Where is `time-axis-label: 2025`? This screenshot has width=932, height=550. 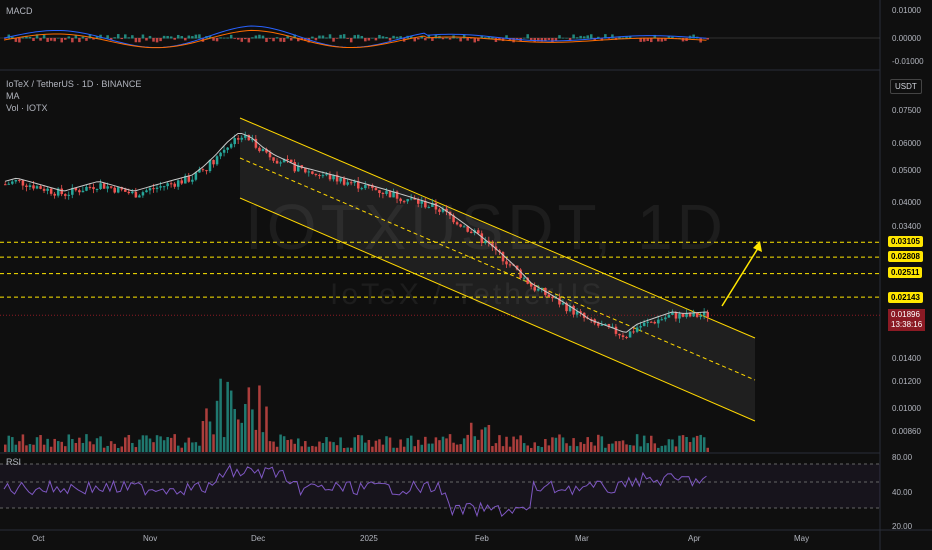
time-axis-label: 2025 is located at coordinates (369, 538).